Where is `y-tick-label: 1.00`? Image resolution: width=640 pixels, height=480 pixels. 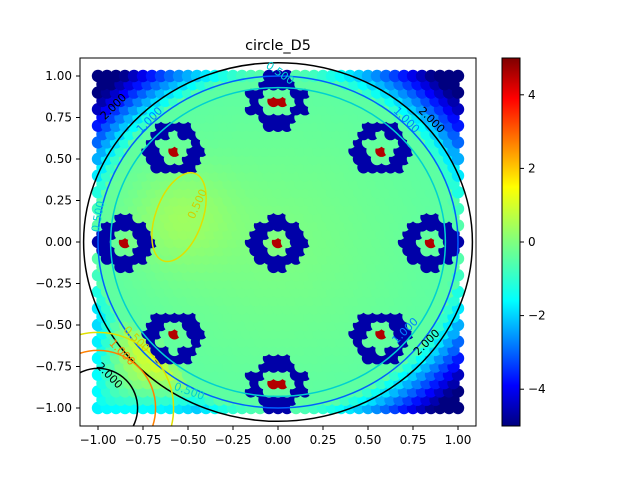 y-tick-label: 1.00 is located at coordinates (58, 76).